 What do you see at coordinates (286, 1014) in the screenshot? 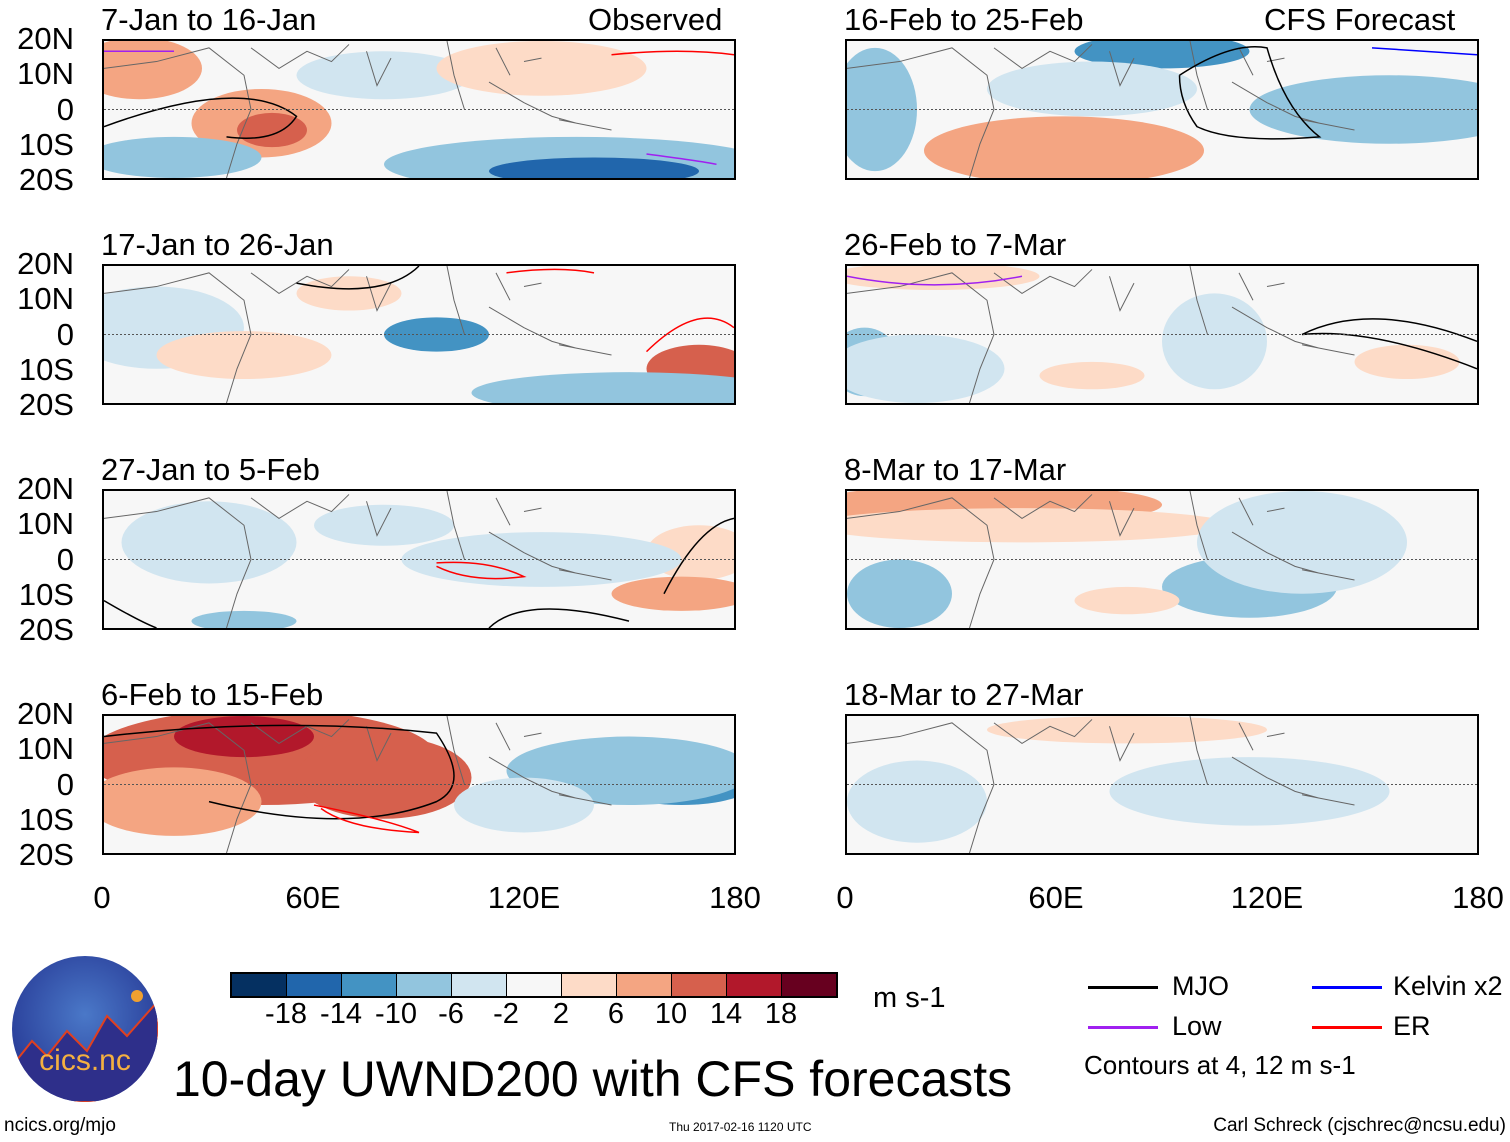
I see `colorbar-label: -18` at bounding box center [286, 1014].